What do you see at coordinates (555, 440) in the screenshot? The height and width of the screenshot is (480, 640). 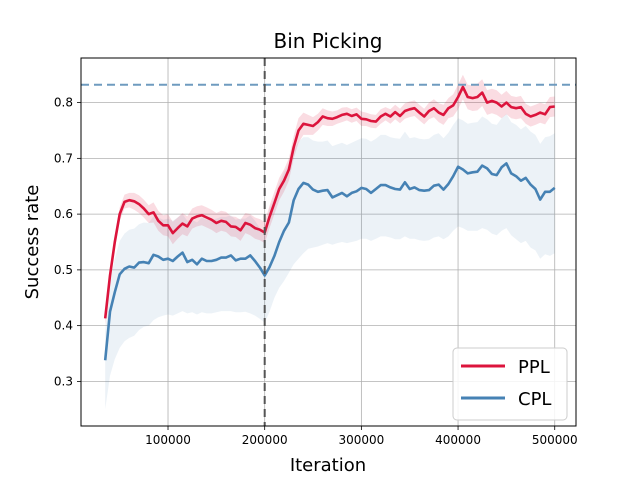 I see `x-tick-label: 500000` at bounding box center [555, 440].